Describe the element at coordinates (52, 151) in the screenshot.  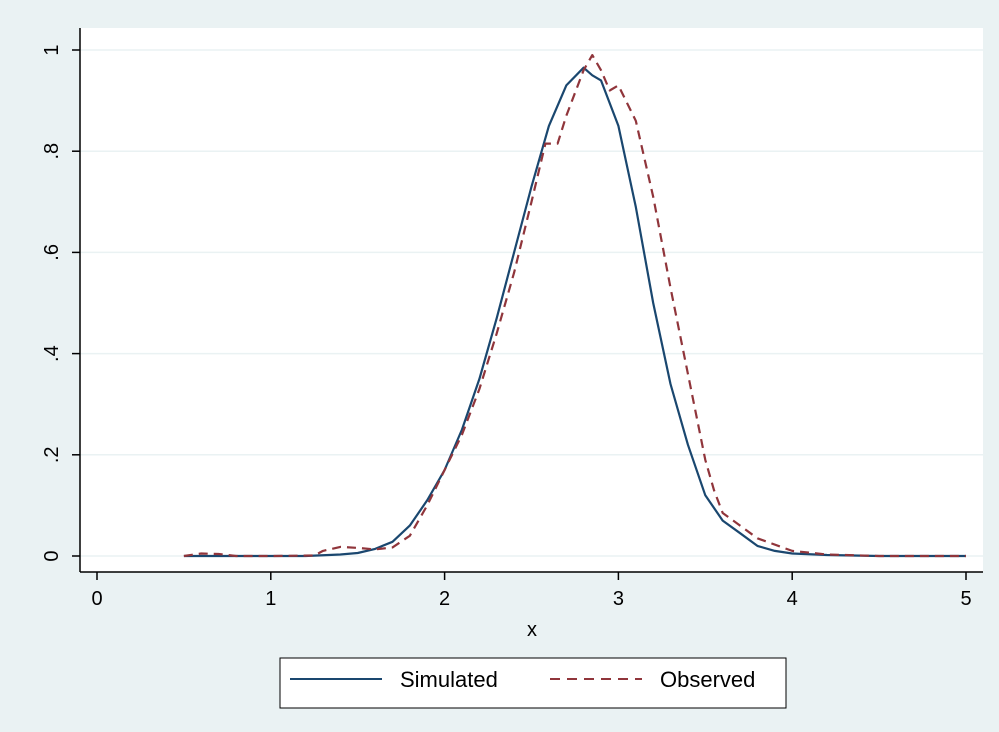
I see `y-tick-label: .8` at that location.